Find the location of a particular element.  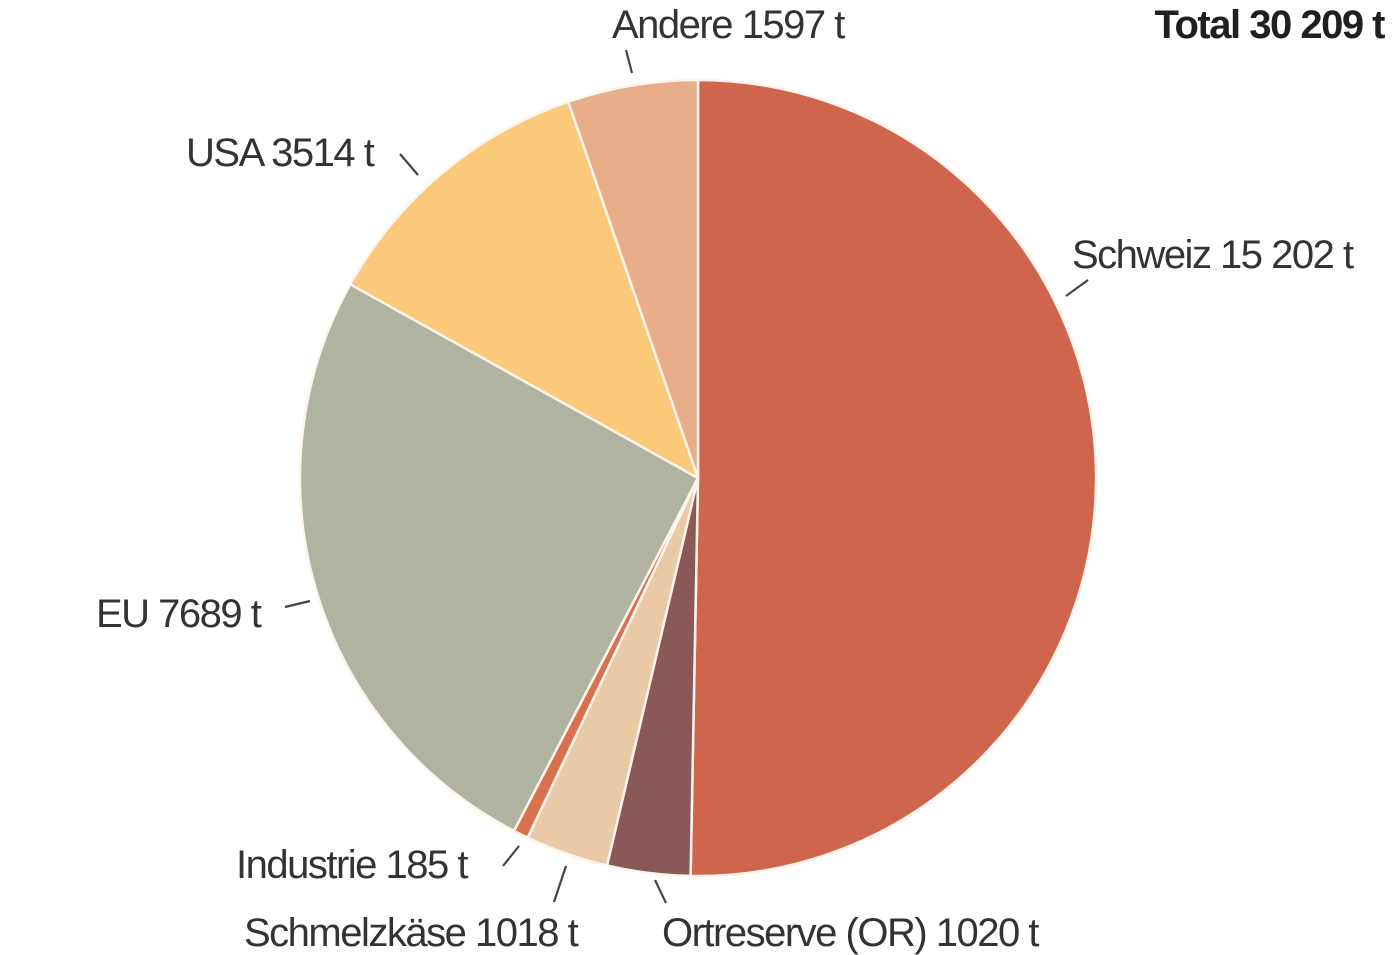

label-eu: EU 7689 t is located at coordinates (179, 614).